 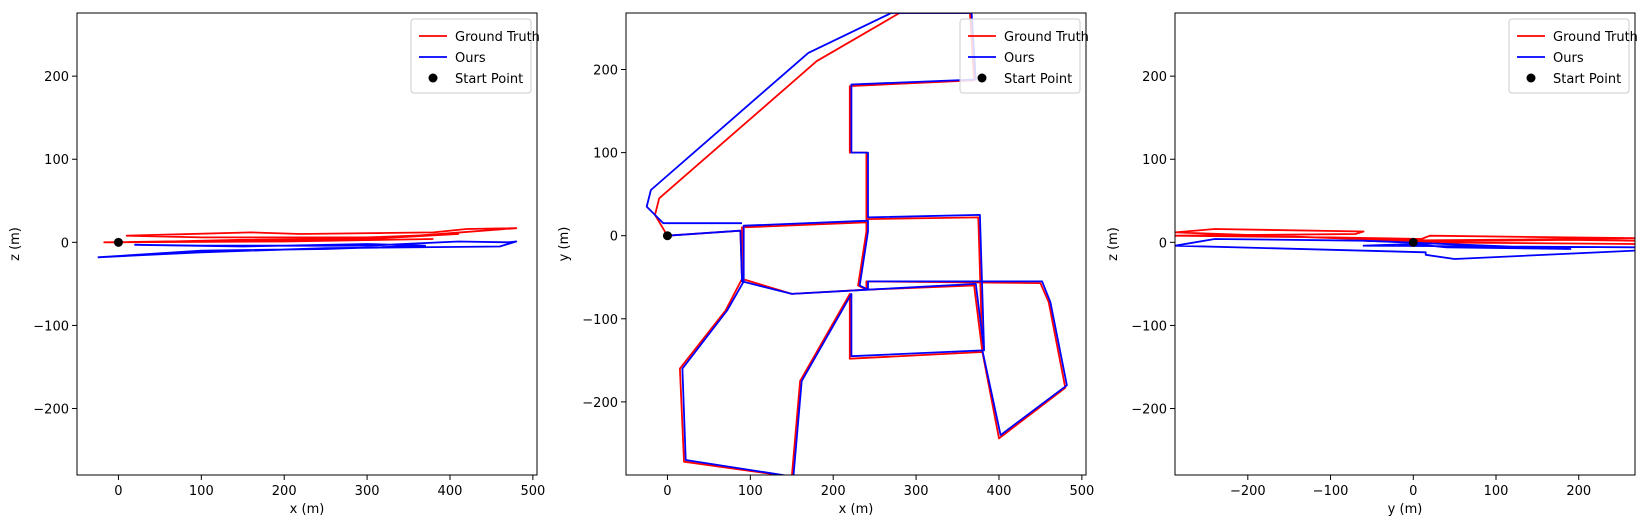 What do you see at coordinates (564, 244) in the screenshot?
I see `y-axis-label: y (m)` at bounding box center [564, 244].